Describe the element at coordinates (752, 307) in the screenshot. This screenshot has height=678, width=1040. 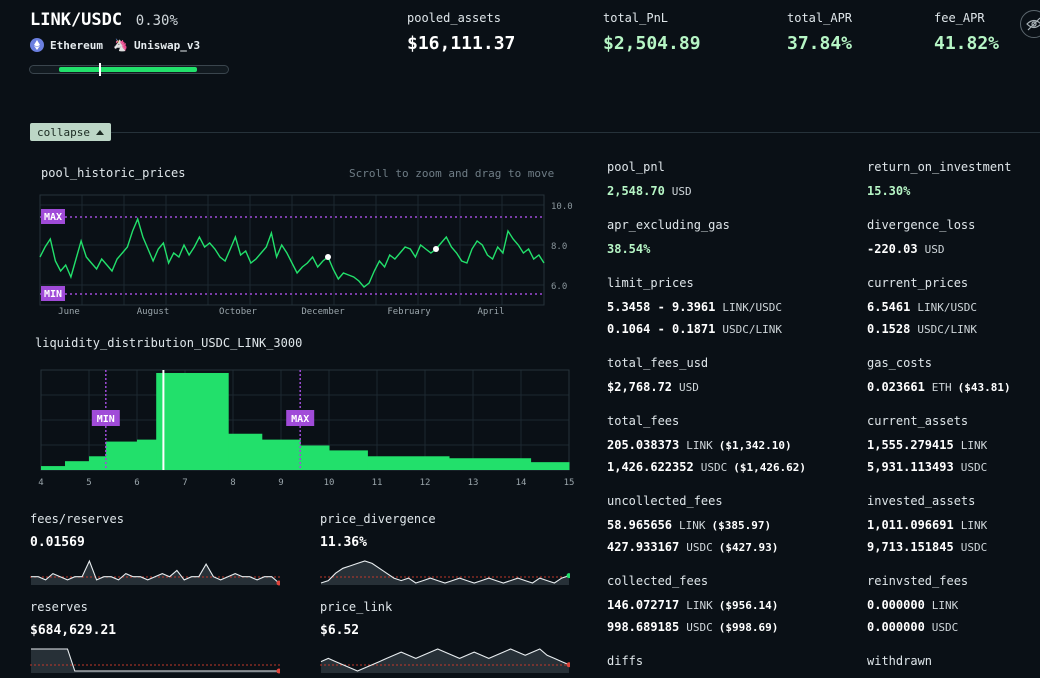
I see `metric-unit: LINK/USDC` at that location.